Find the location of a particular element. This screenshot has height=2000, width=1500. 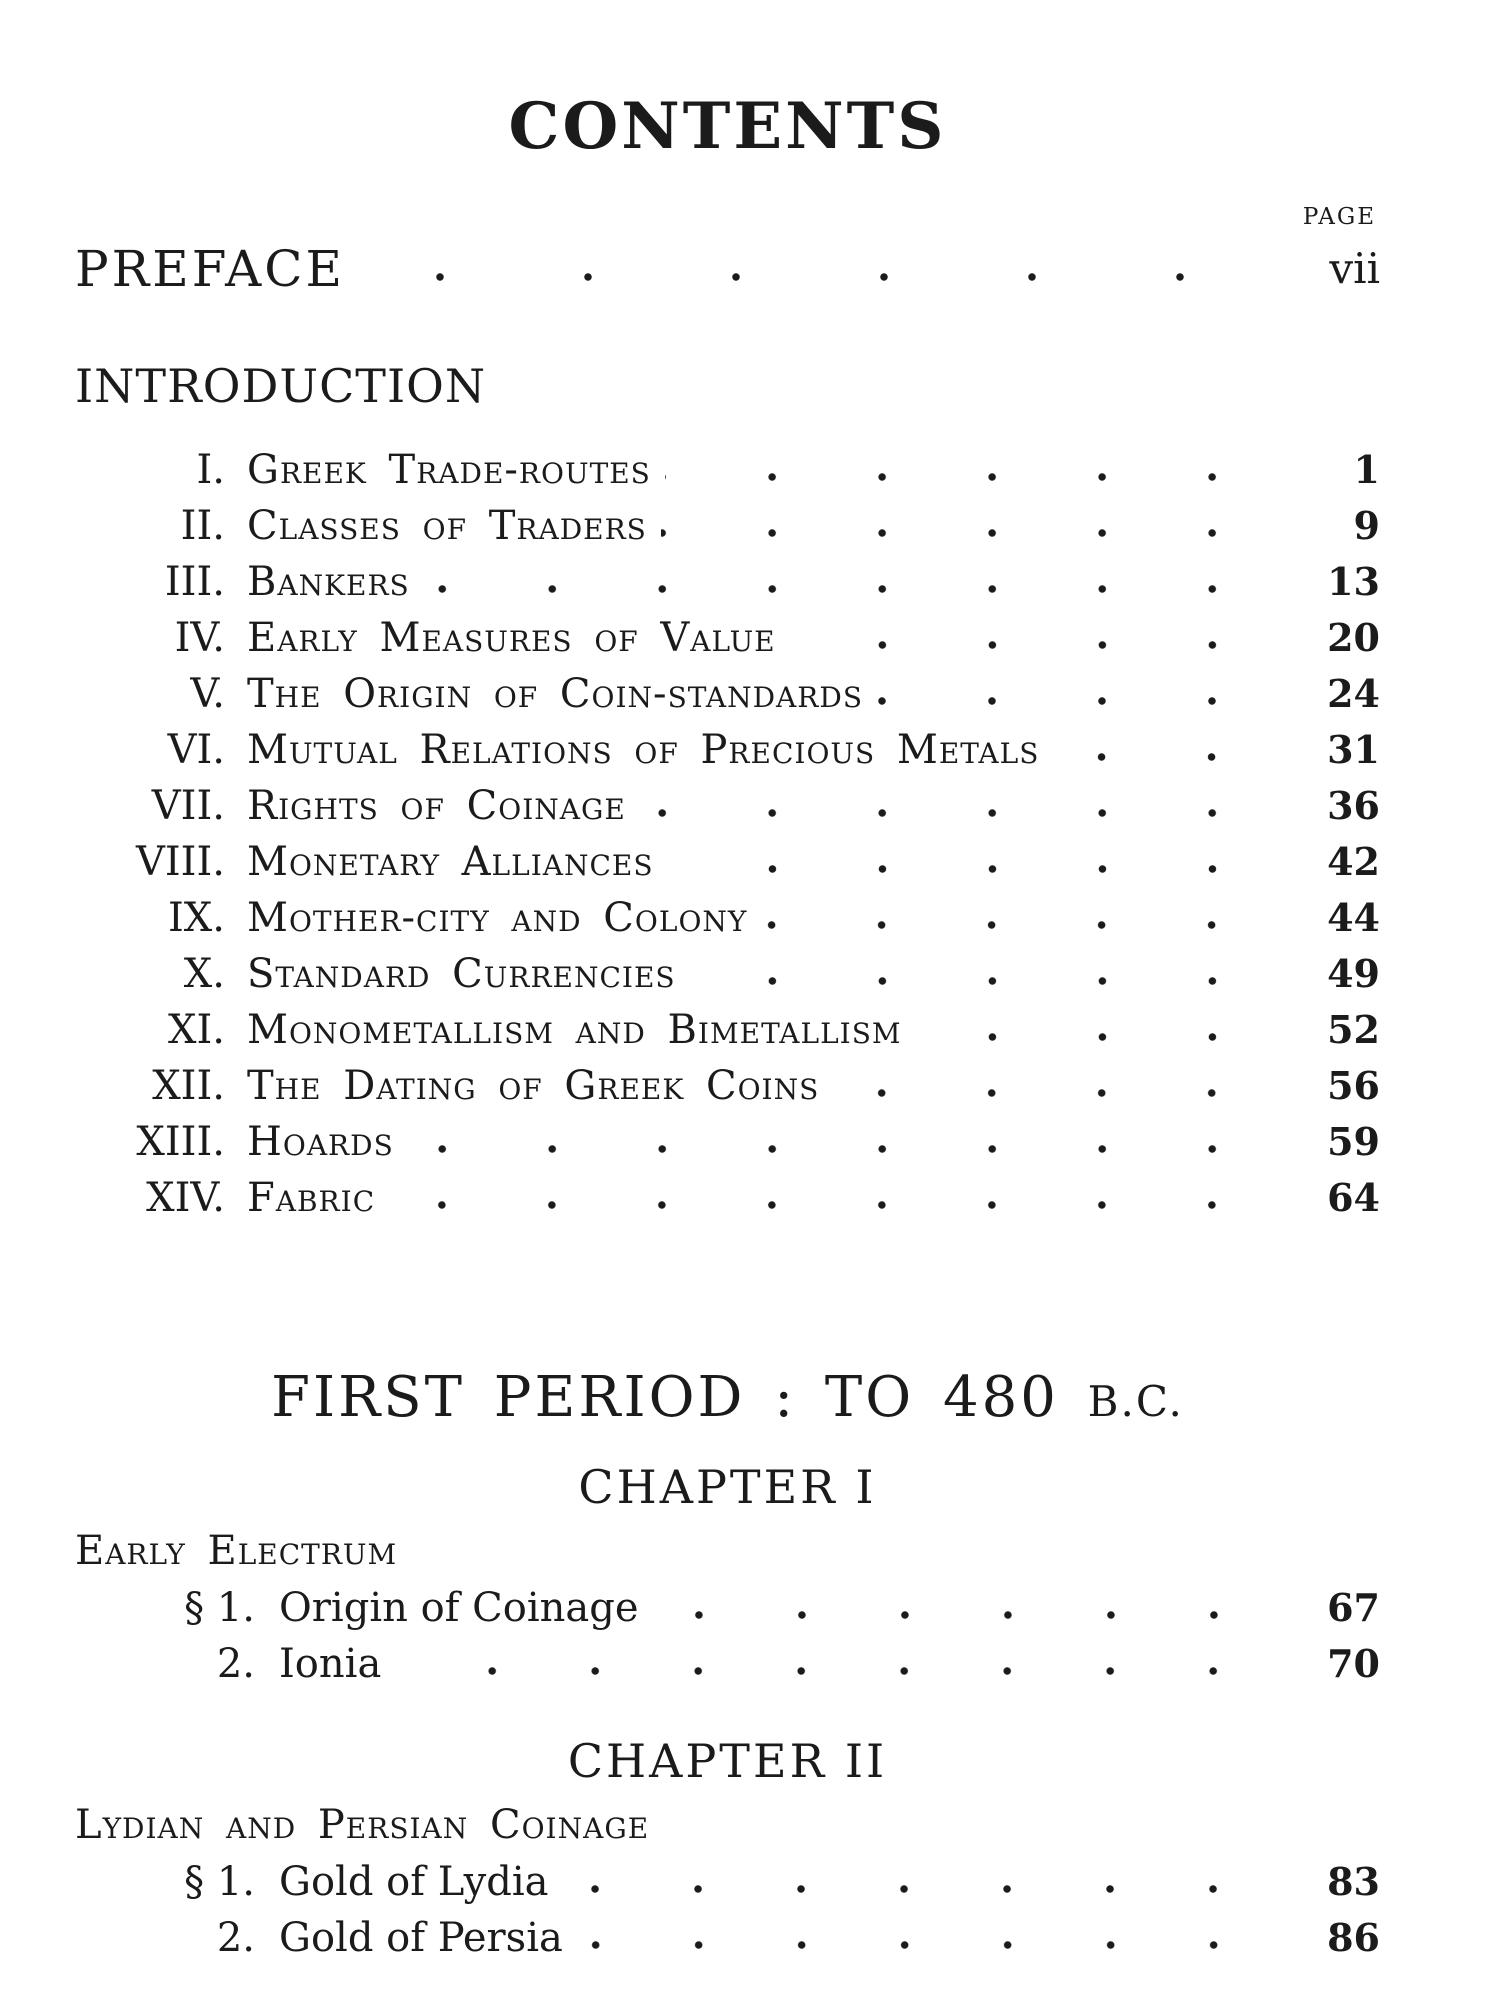

toc-entry-row: X. Standard Currencies 49 is located at coordinates (727, 974).